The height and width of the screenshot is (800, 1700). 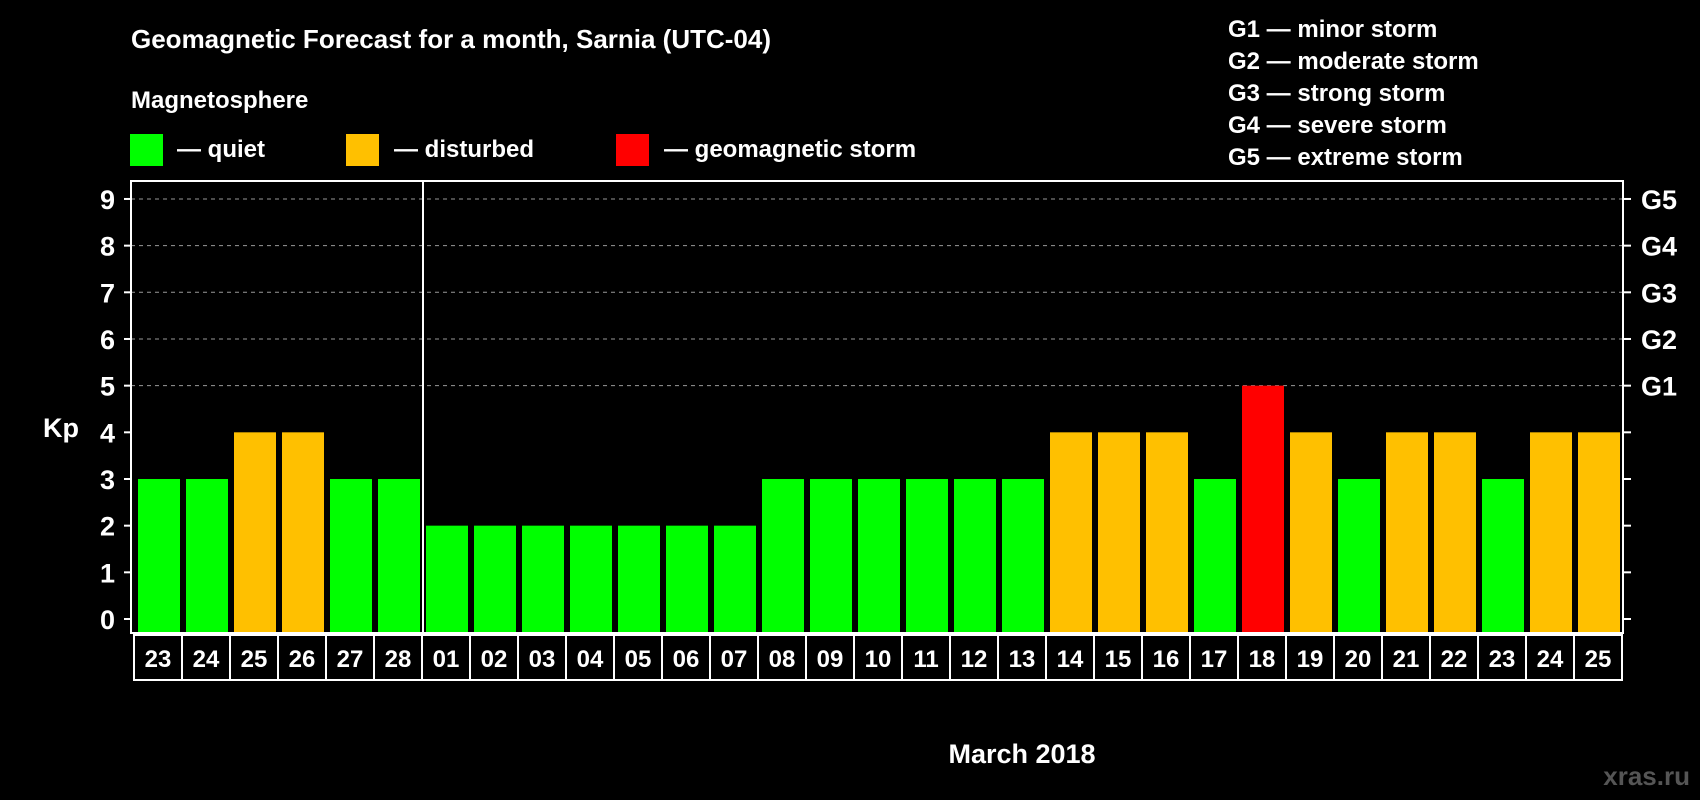 I want to click on x-tick-label: 13, so click(x=1022, y=659).